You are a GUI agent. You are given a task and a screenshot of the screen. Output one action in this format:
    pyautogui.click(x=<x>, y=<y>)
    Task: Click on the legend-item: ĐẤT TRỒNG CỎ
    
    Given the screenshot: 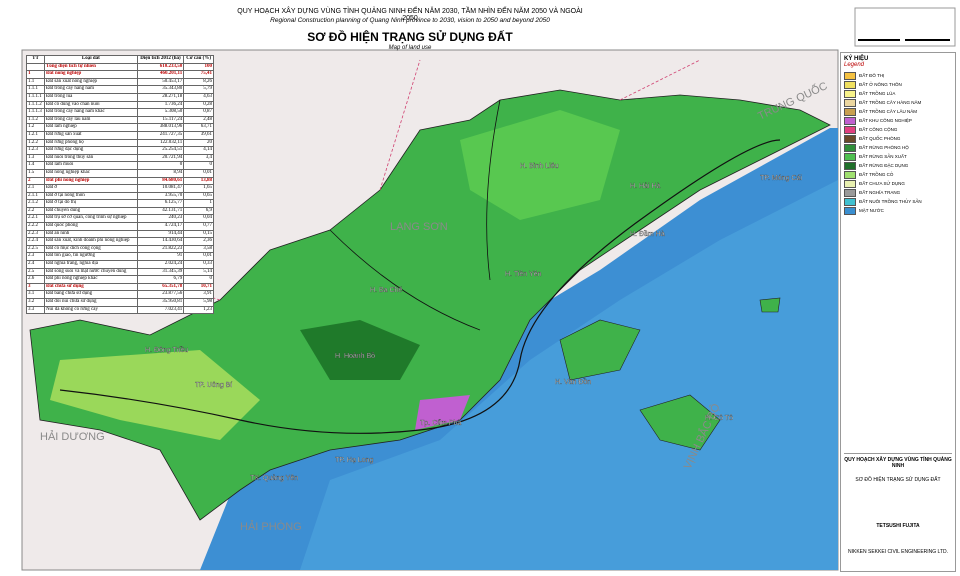 What is the action you would take?
    pyautogui.click(x=898, y=174)
    